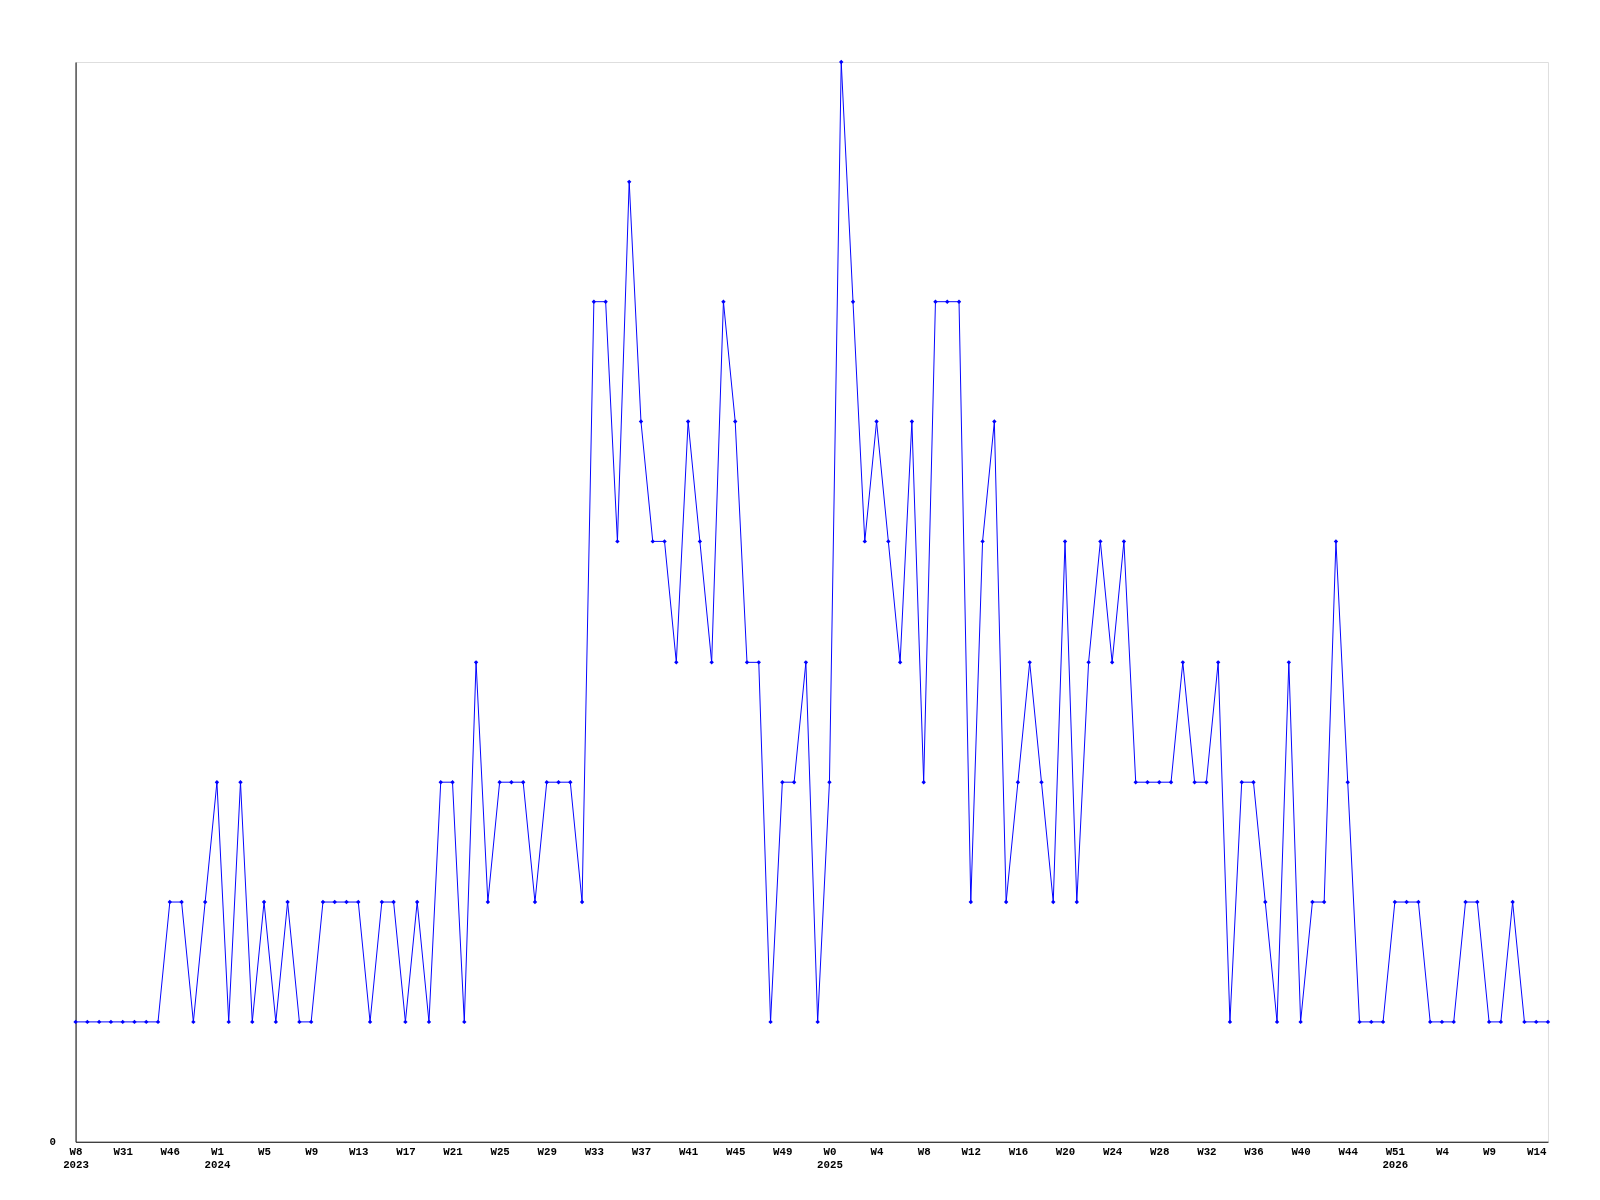 The height and width of the screenshot is (1200, 1600). What do you see at coordinates (547, 1152) in the screenshot?
I see `x-tick-label: W29` at bounding box center [547, 1152].